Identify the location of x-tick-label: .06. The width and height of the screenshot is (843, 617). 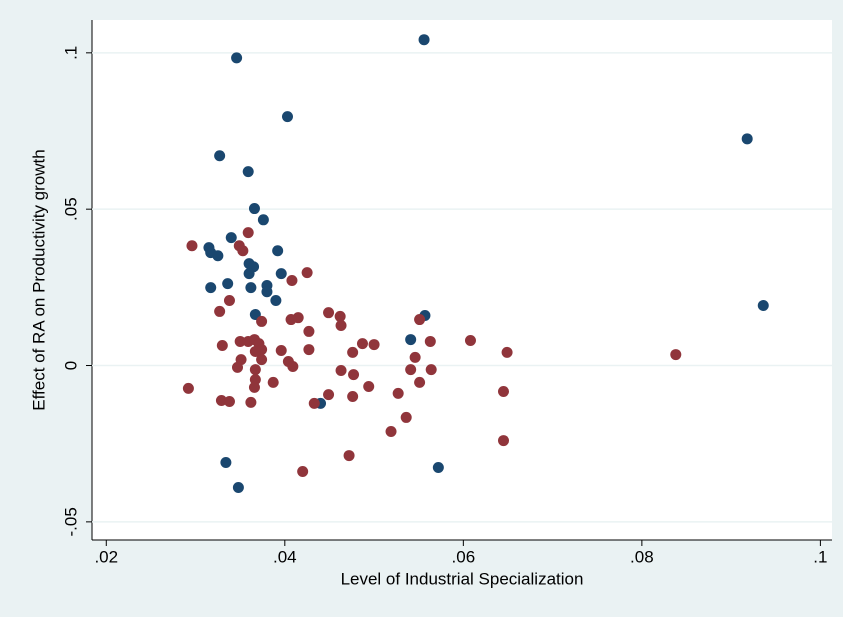
(464, 556).